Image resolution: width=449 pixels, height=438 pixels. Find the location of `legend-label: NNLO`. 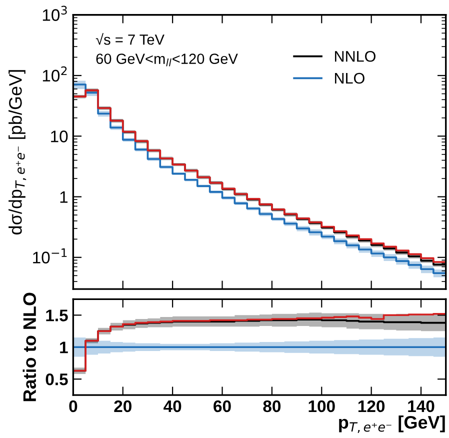

legend-label: NNLO is located at coordinates (355, 56).